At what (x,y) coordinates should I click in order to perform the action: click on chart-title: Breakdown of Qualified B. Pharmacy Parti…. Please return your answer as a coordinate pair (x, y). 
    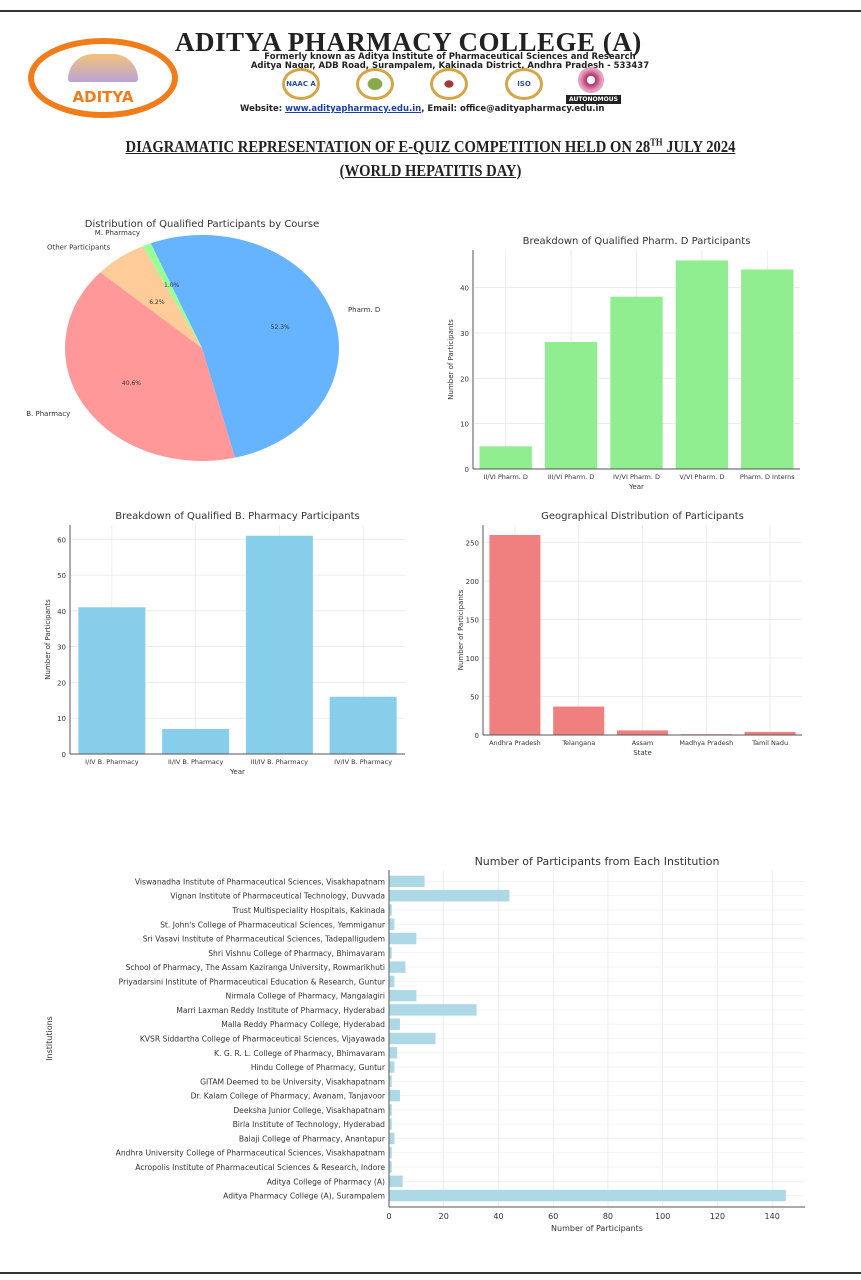
    Looking at the image, I should click on (237, 516).